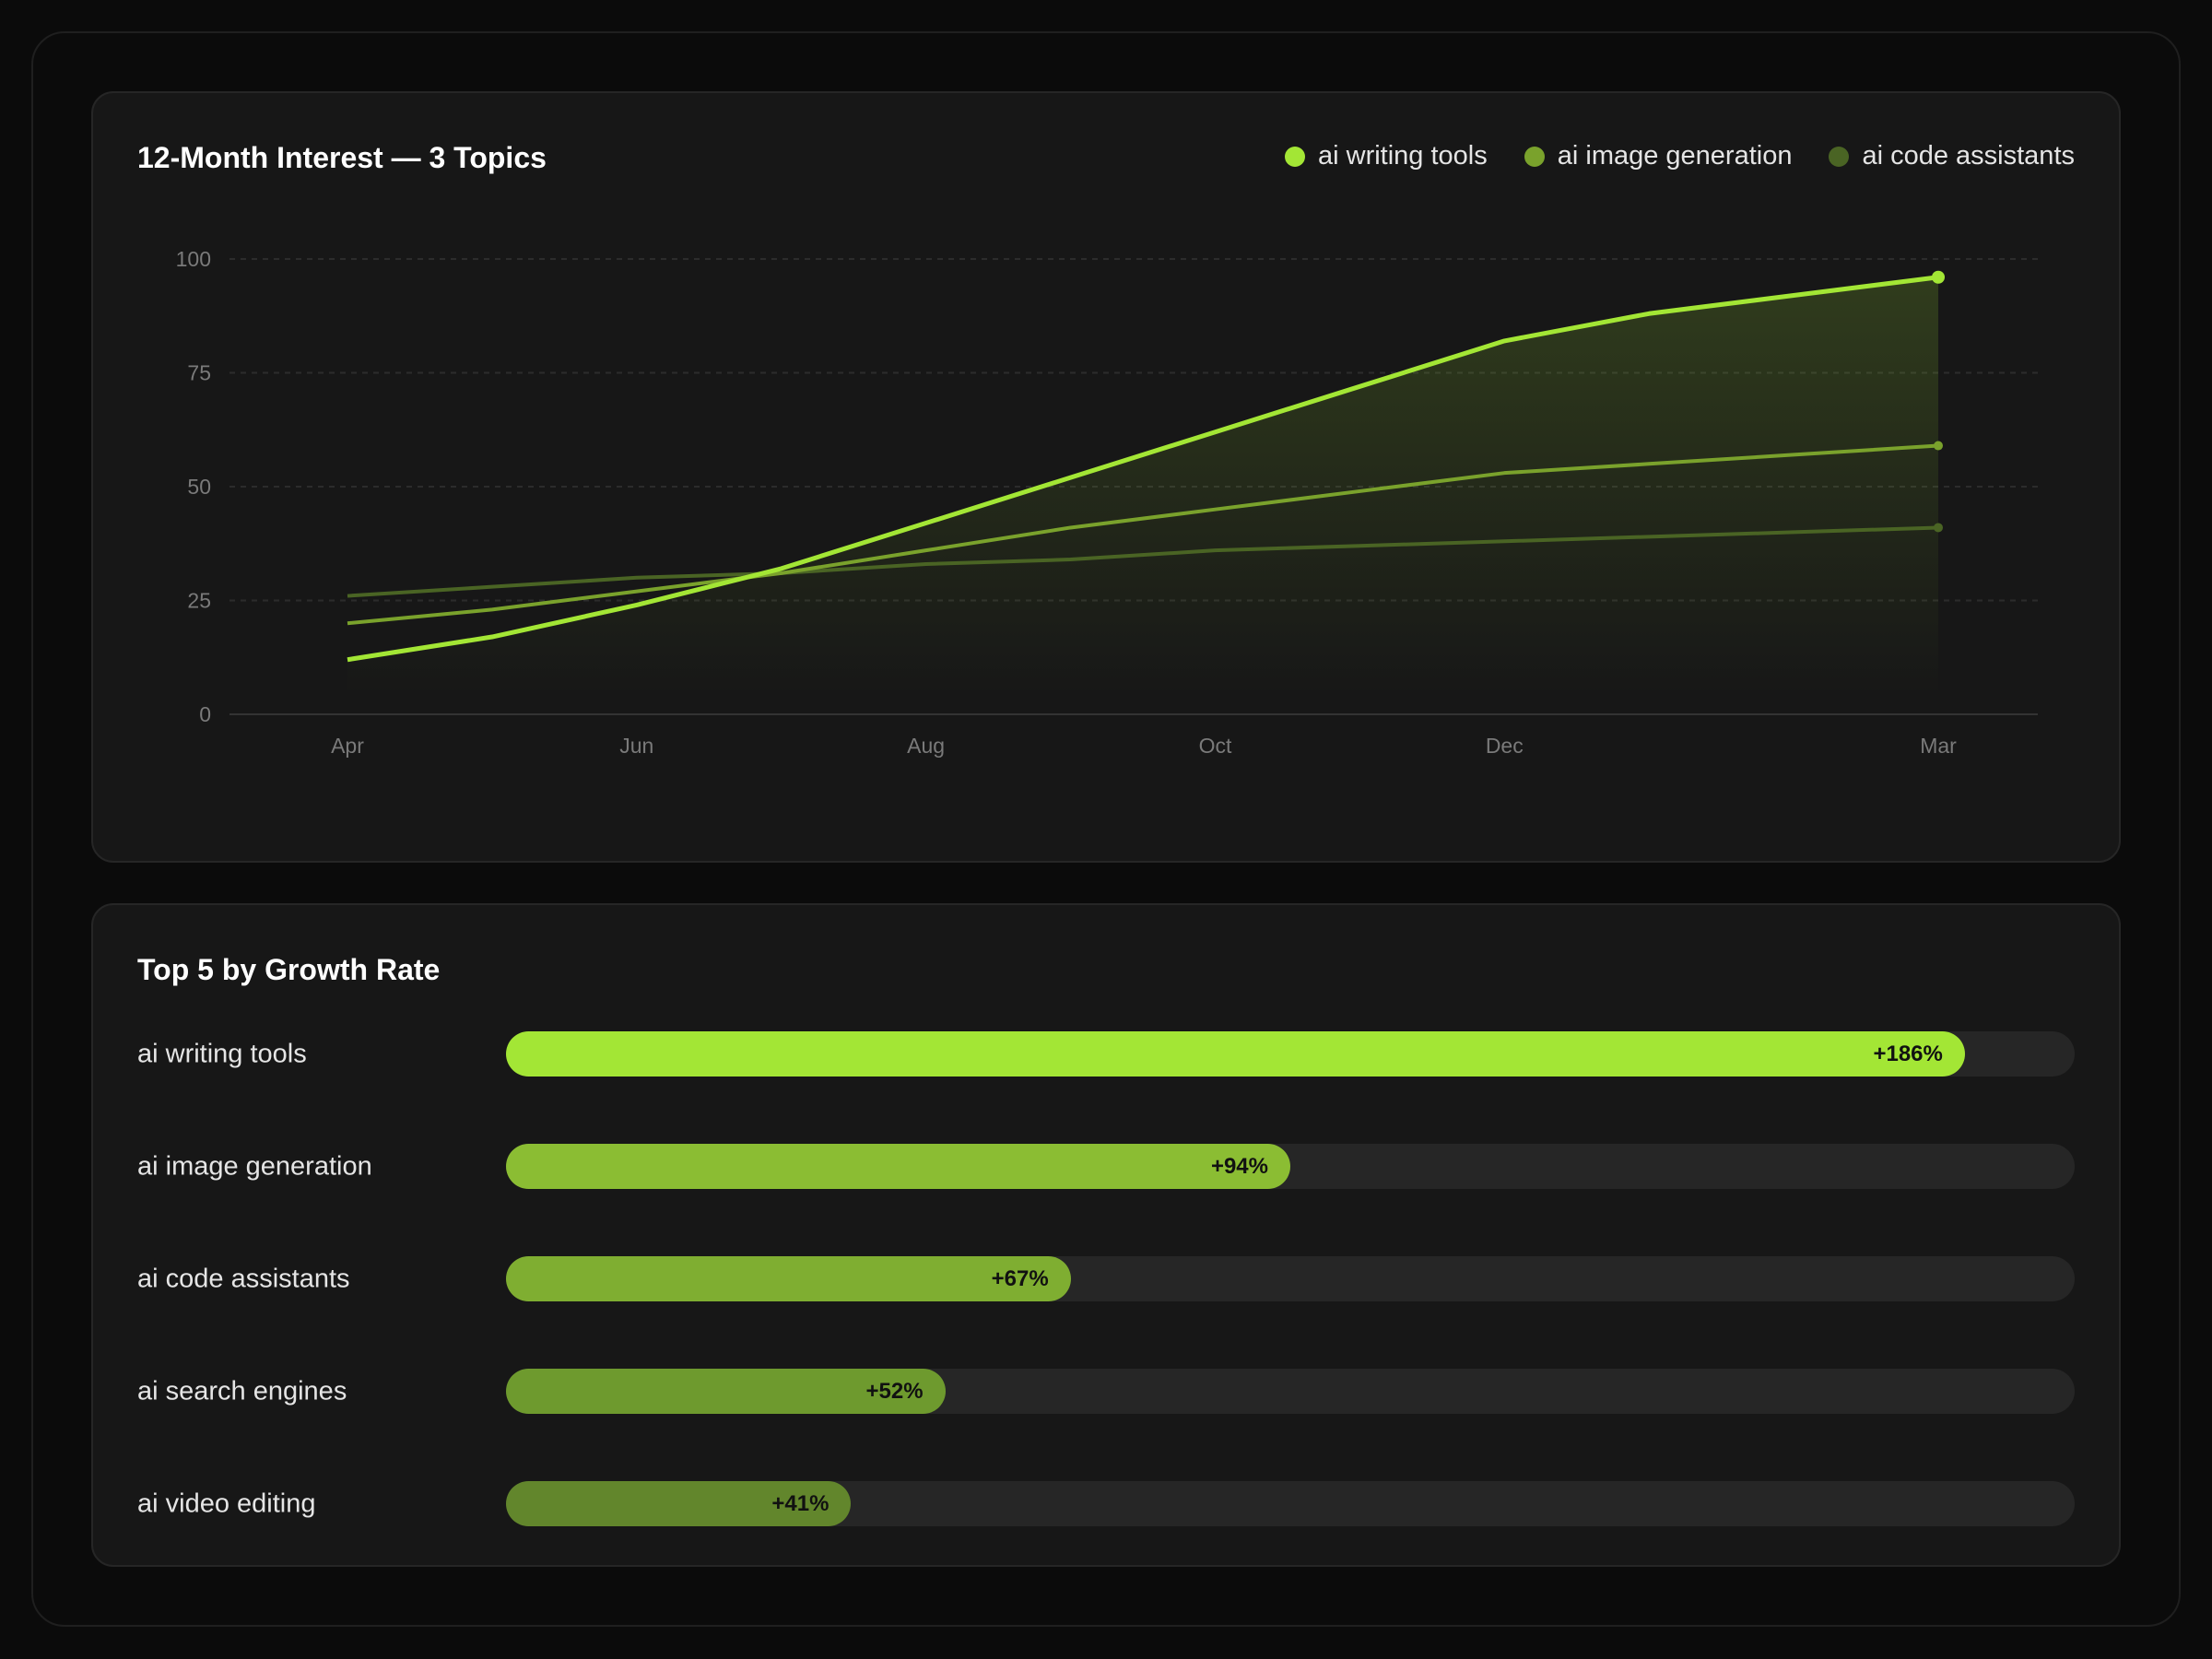 The height and width of the screenshot is (1659, 2212). Describe the element at coordinates (894, 1391) in the screenshot. I see `bar-value-label: +52%` at that location.